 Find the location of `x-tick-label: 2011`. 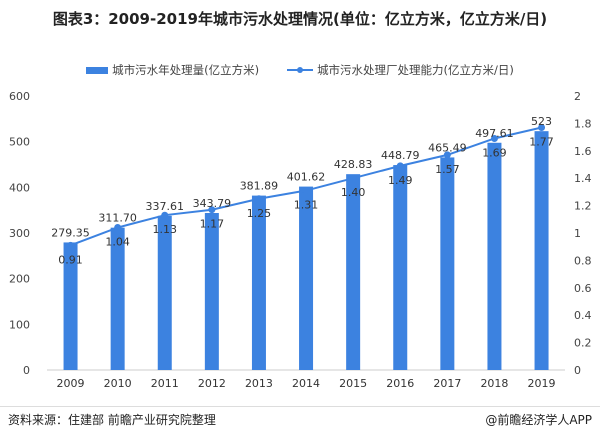

x-tick-label: 2011 is located at coordinates (165, 383).